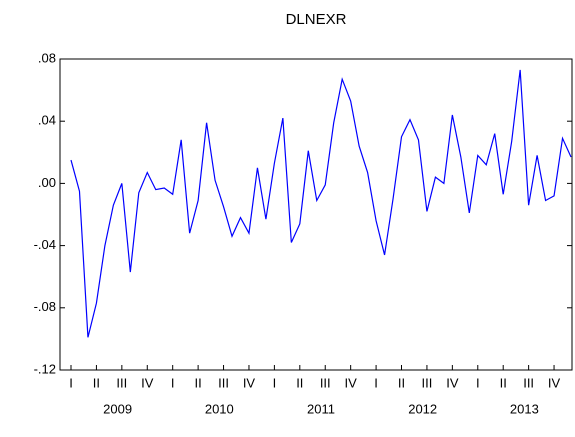 The height and width of the screenshot is (437, 575). Describe the element at coordinates (219, 408) in the screenshot. I see `year-label: 2010` at that location.